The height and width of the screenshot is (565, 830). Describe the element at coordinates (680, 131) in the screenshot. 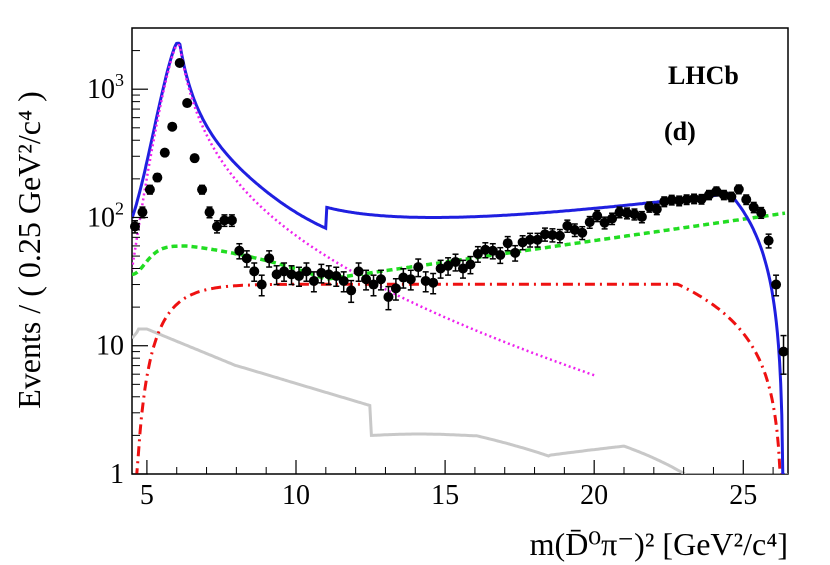

I see `annotation-panel-d: (d)` at that location.